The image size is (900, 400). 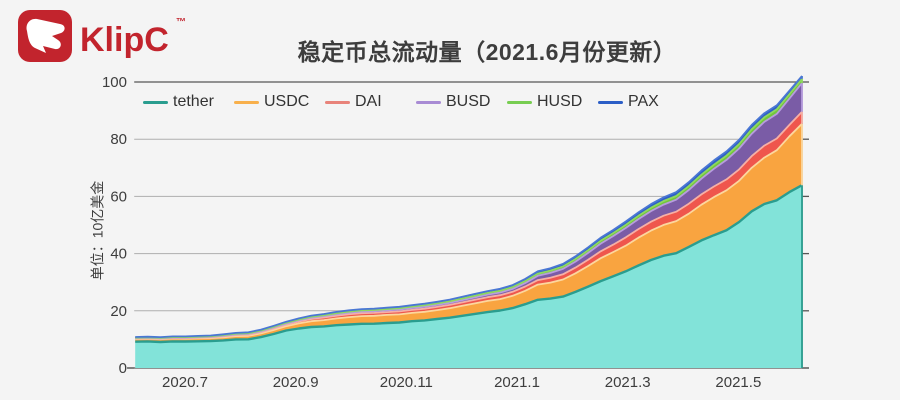 What do you see at coordinates (610, 102) in the screenshot?
I see `legend-swatch-PAX` at bounding box center [610, 102].